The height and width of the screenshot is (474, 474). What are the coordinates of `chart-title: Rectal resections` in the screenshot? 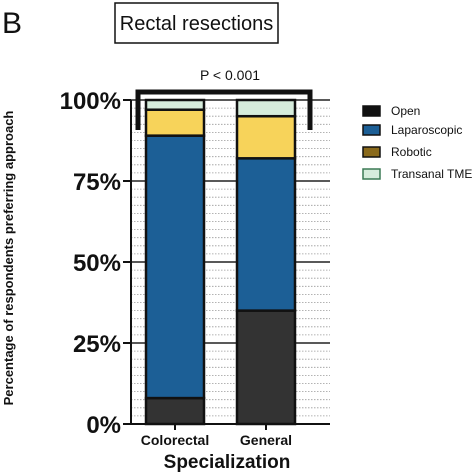 It's located at (196, 24).